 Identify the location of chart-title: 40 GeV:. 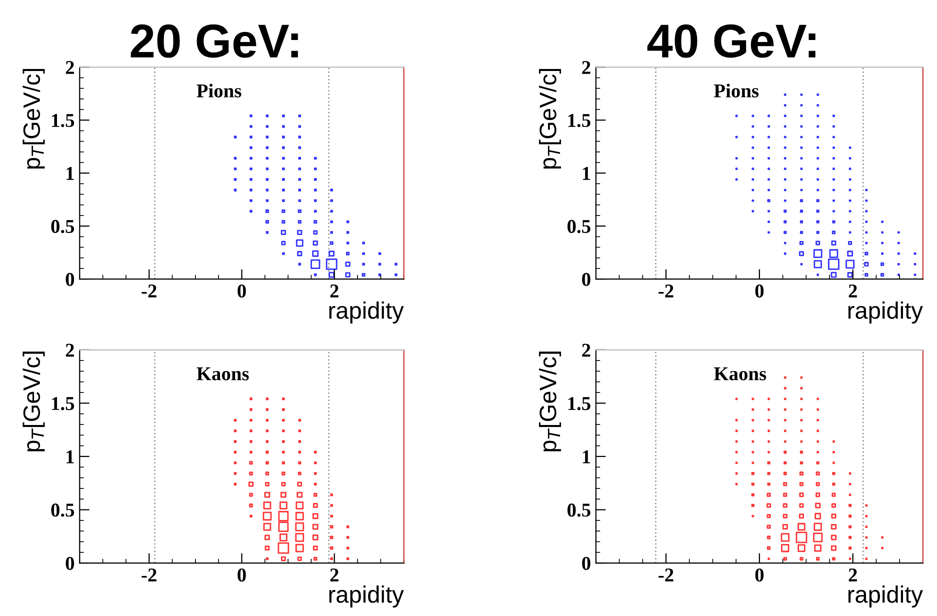
(731, 41).